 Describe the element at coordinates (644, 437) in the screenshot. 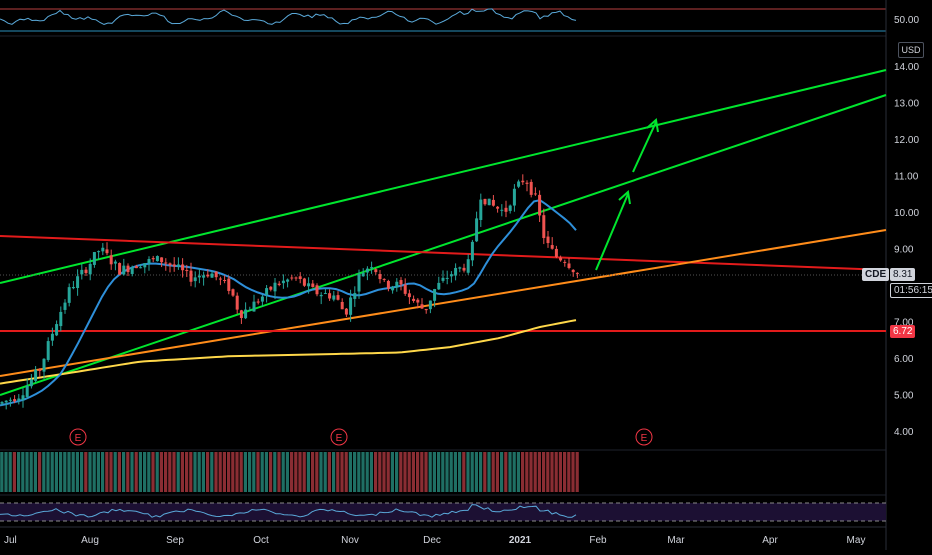

I see `earnings-marker-3: E` at that location.